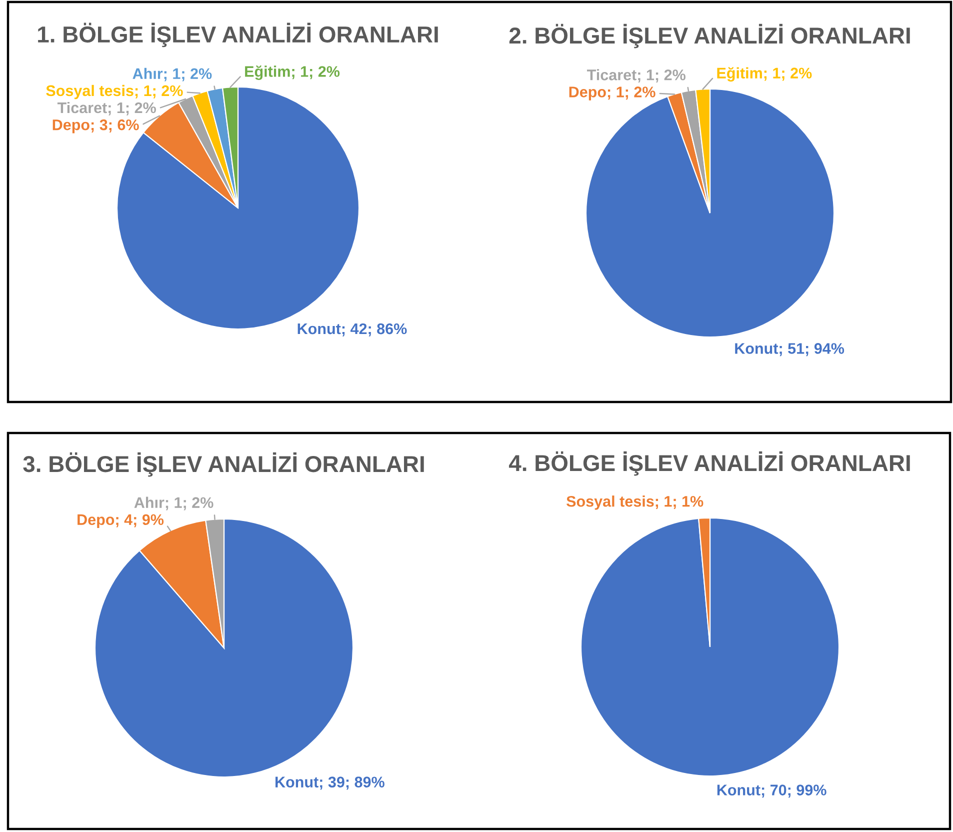 The width and height of the screenshot is (953, 832). Describe the element at coordinates (710, 647) in the screenshot. I see `pie-slice` at that location.